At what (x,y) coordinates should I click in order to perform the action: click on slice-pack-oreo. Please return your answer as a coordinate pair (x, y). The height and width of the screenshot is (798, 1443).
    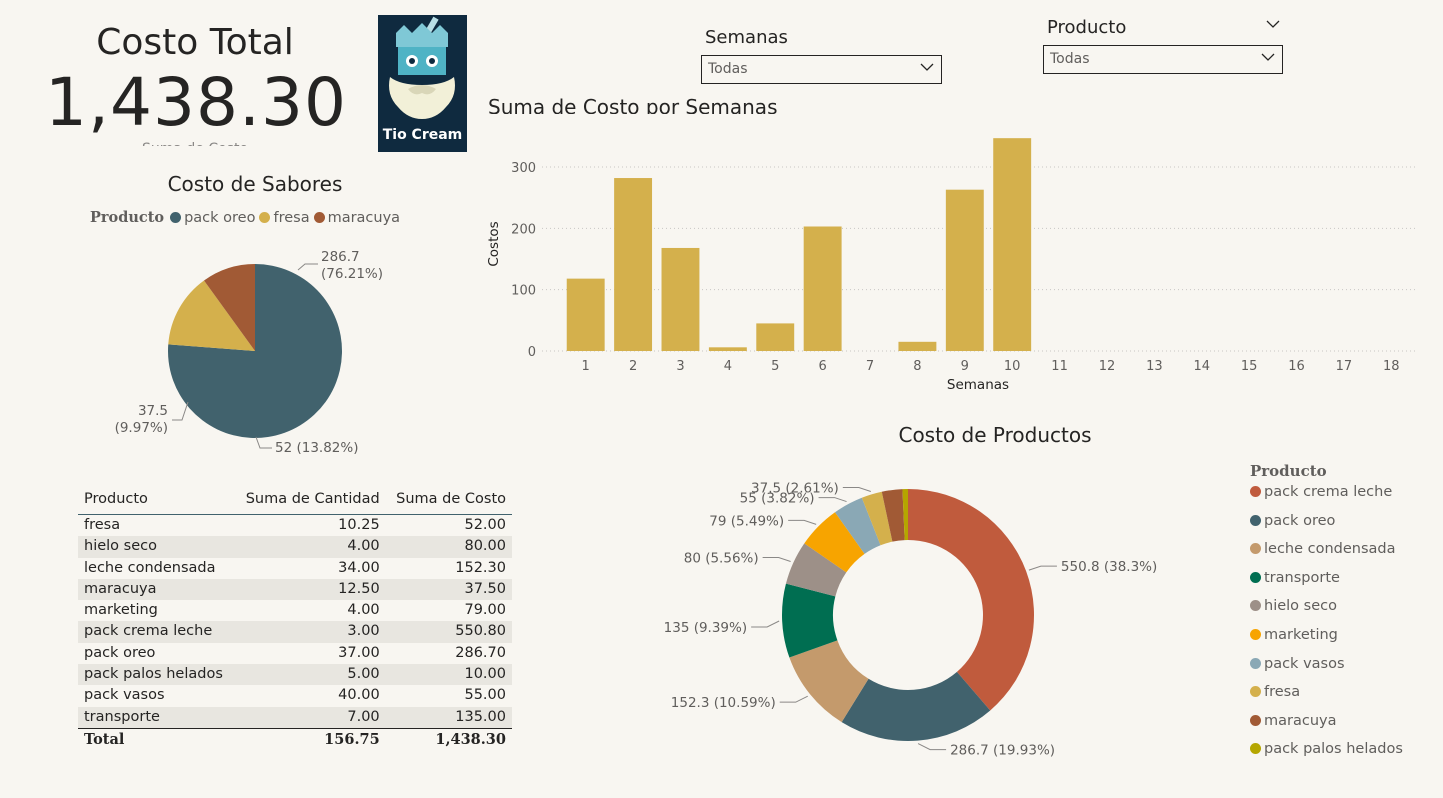
    Looking at the image, I should click on (916, 706).